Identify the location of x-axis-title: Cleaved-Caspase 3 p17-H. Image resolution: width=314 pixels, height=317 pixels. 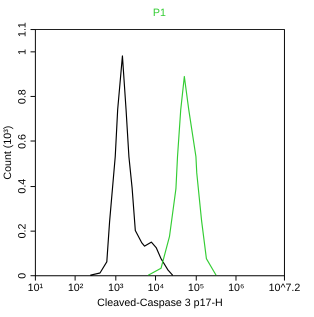
(160, 302).